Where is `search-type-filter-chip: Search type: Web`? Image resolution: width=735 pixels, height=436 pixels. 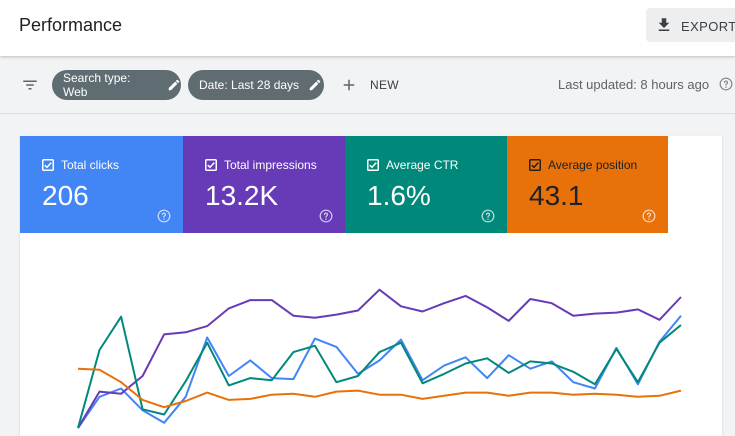
search-type-filter-chip: Search type: Web is located at coordinates (116, 85).